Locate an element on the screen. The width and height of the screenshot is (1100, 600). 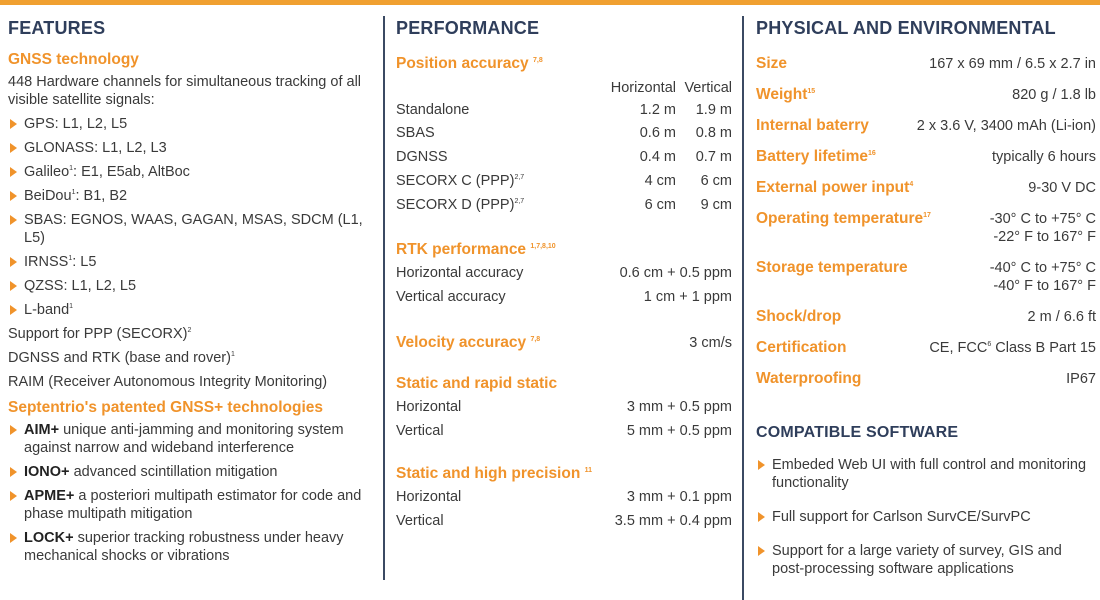
table-row: SBAS 0.6 m 0.8 m is located at coordinates (564, 133).